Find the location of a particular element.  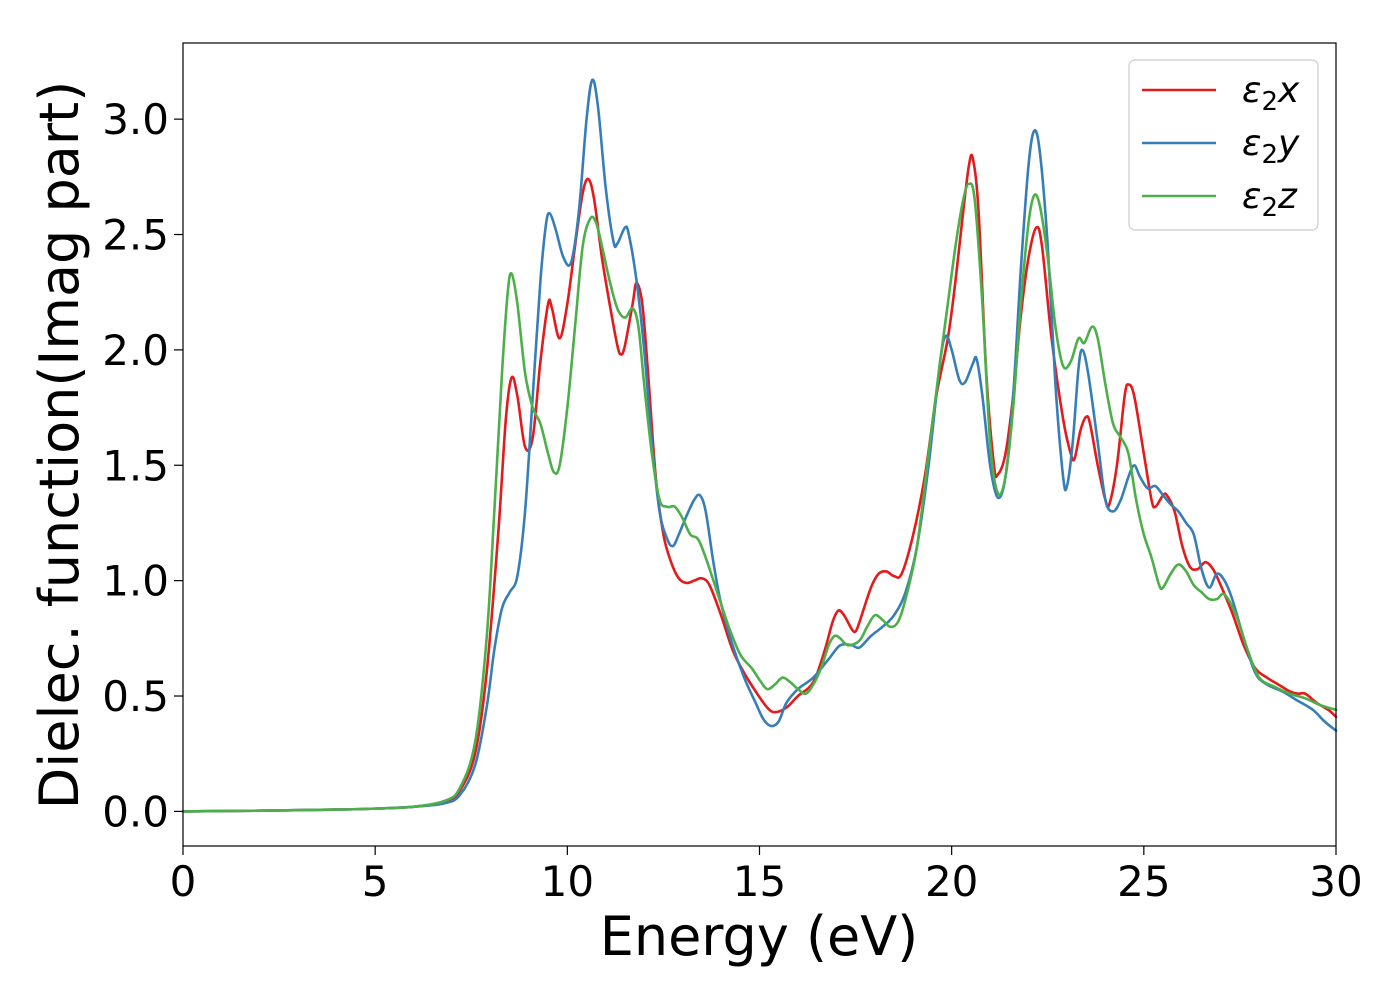

y-tick-label: 1.5 is located at coordinates (135, 465).